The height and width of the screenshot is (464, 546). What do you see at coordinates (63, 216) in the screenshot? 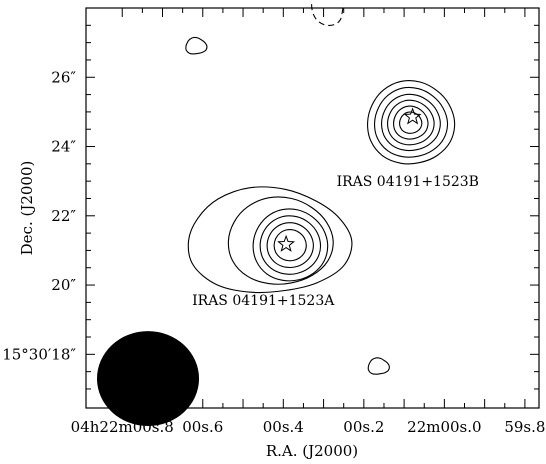
I see `y-tick-label: 22″` at bounding box center [63, 216].